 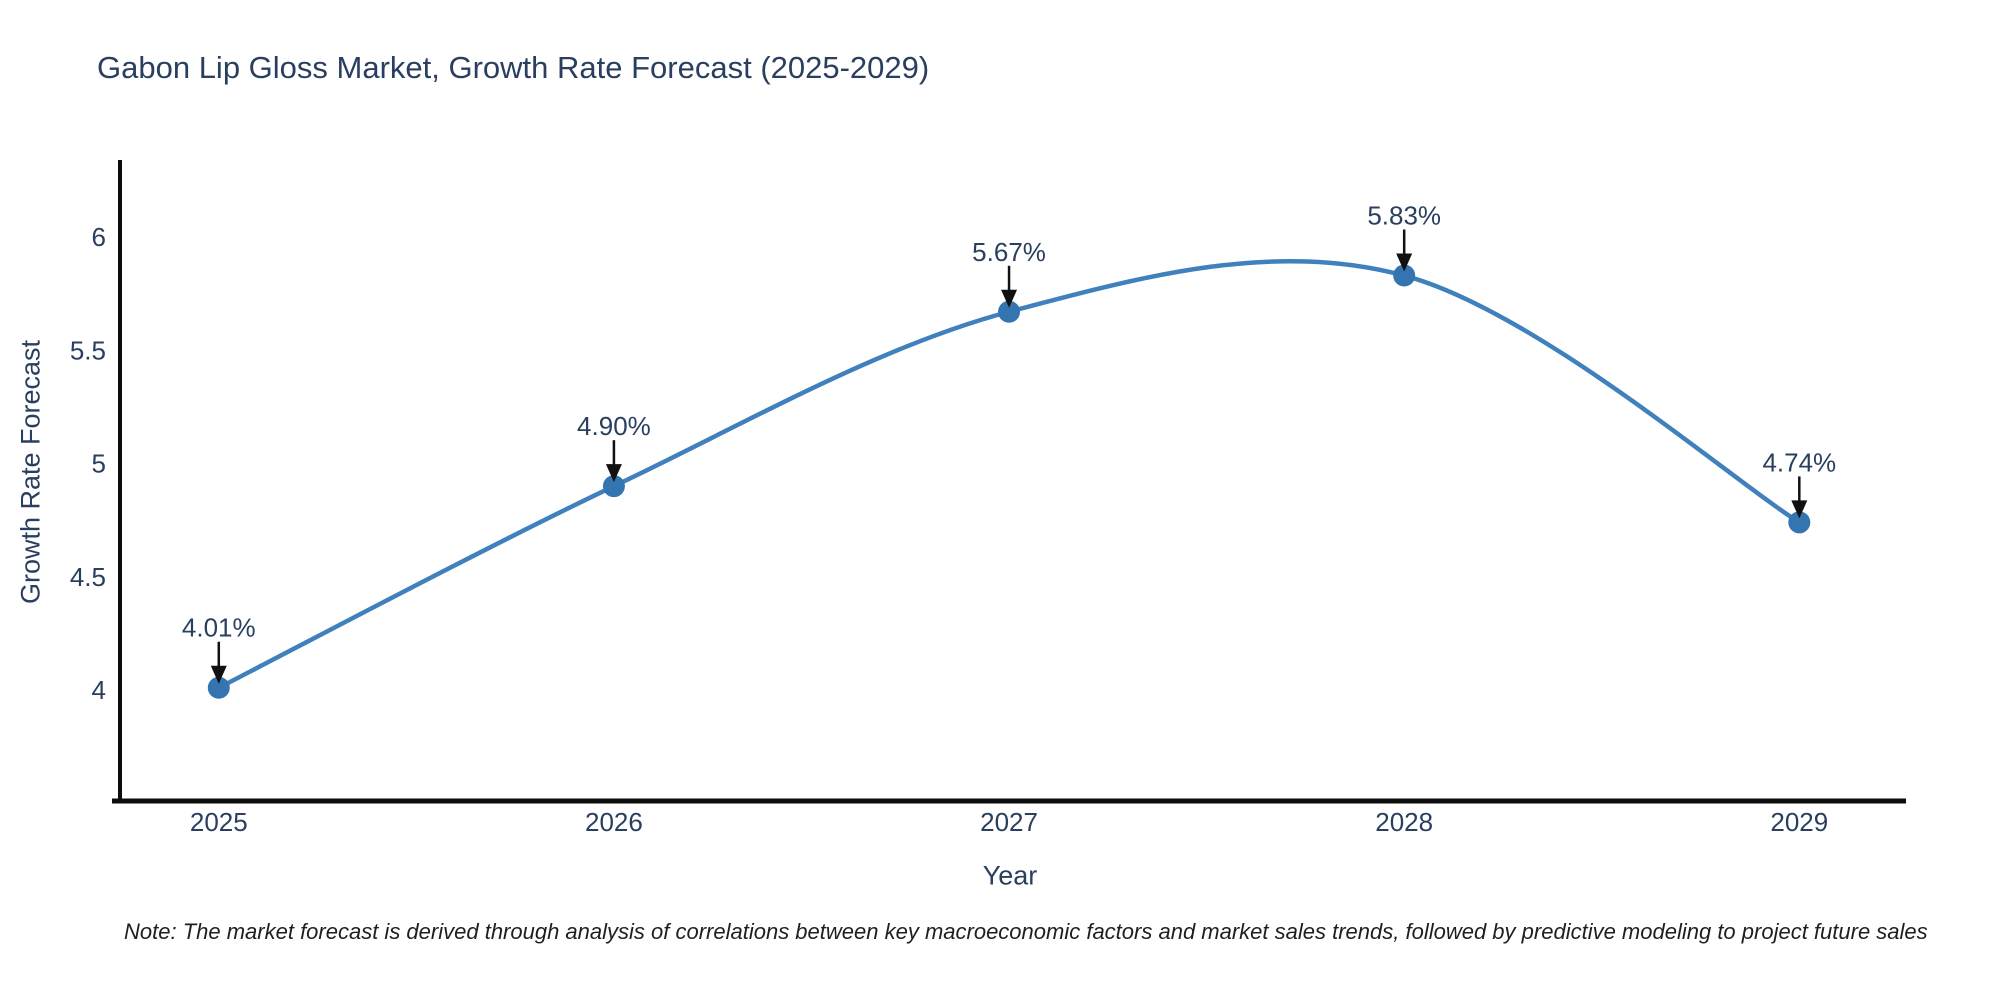 What do you see at coordinates (219, 822) in the screenshot?
I see `x-tick-label: 2025` at bounding box center [219, 822].